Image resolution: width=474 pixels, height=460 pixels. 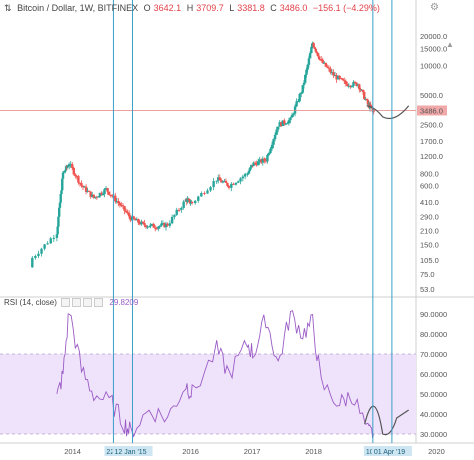 I want to click on scroll-up-icon: ▲, so click(x=450, y=44).